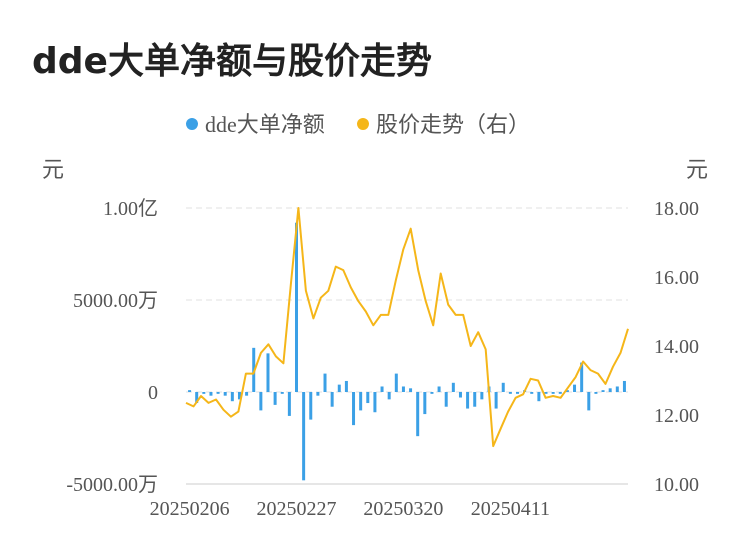 Image resolution: width=750 pixels, height=558 pixels. I want to click on left-axis-unit: 元, so click(53, 170).